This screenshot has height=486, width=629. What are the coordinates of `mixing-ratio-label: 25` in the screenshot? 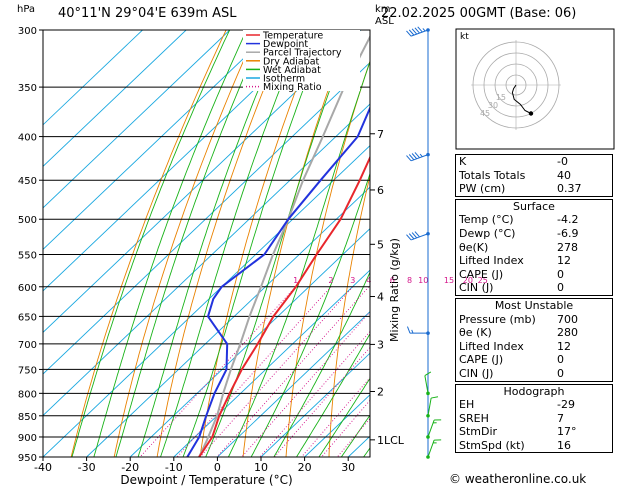 It's located at (483, 280).